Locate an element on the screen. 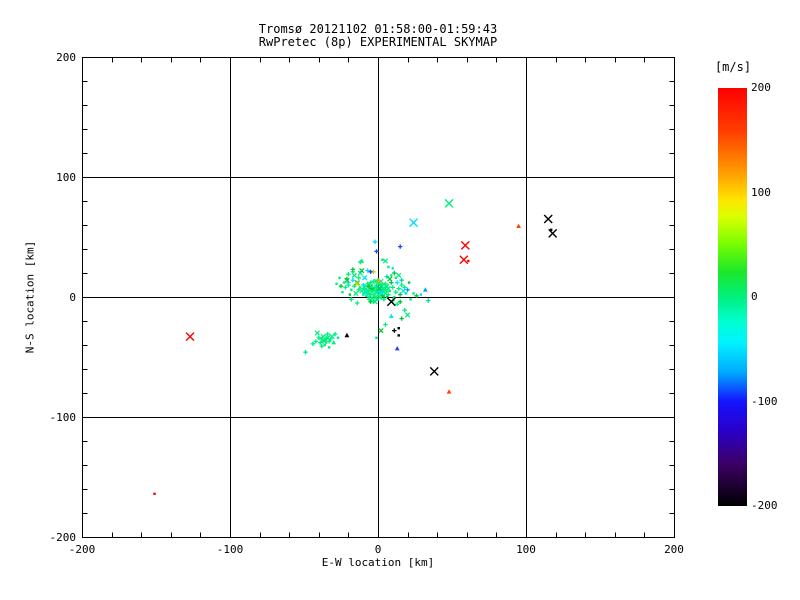 This screenshot has width=800, height=600. y-axis-label: N-S location [km] is located at coordinates (30, 297).